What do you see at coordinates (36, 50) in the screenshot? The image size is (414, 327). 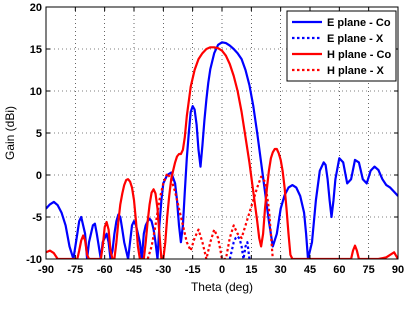 I see `y-tick-label: 15` at bounding box center [36, 50].